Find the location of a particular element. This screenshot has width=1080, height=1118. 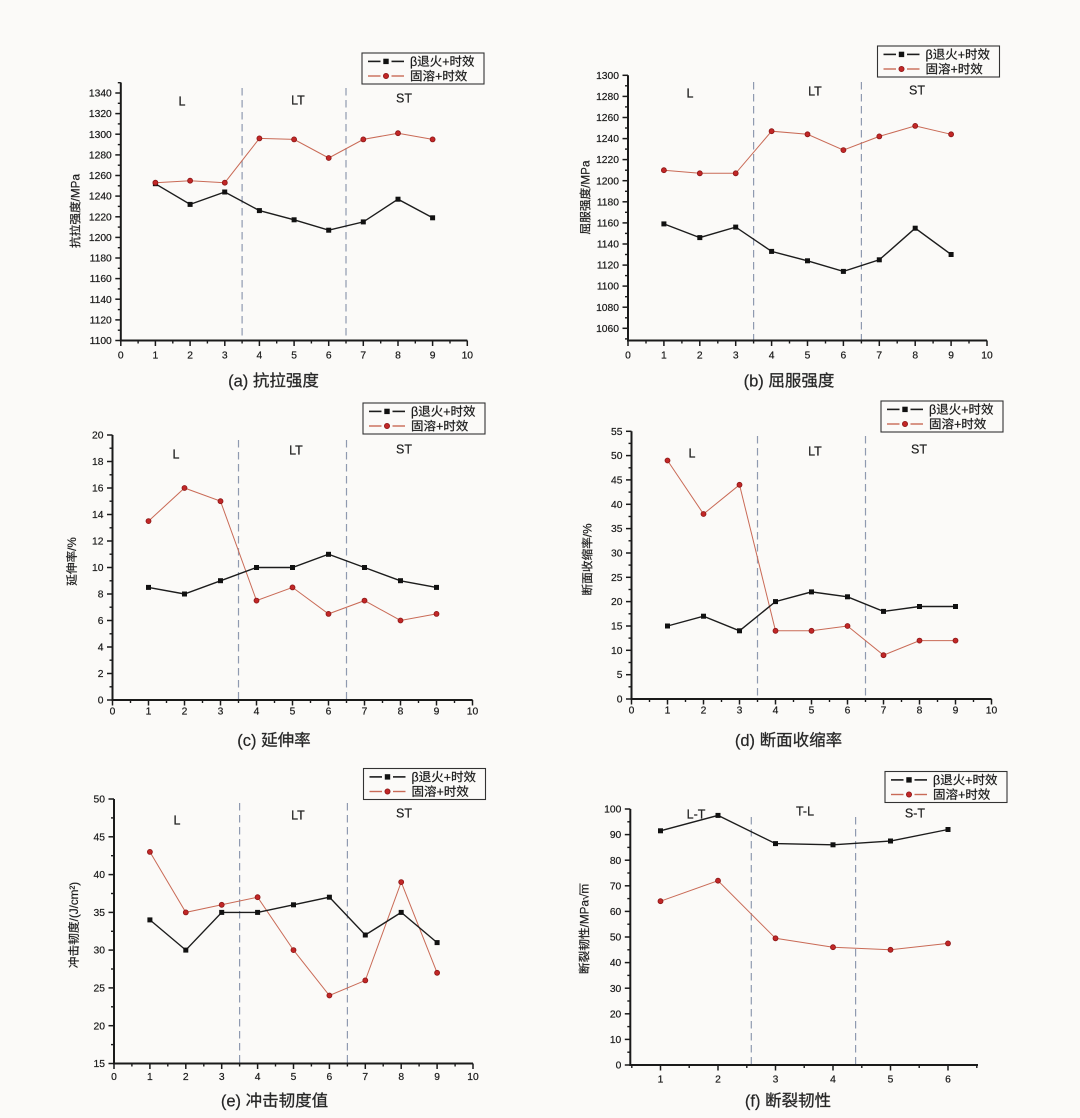

svg-text: 16 is located at coordinates (98, 489).